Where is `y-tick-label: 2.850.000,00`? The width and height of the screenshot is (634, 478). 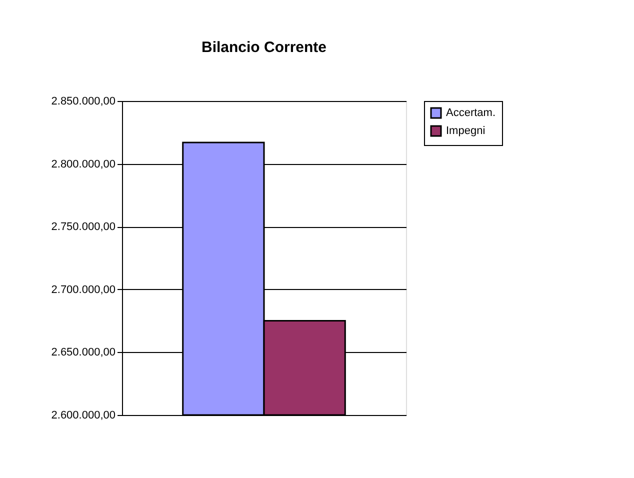 y-tick-label: 2.850.000,00 is located at coordinates (83, 102).